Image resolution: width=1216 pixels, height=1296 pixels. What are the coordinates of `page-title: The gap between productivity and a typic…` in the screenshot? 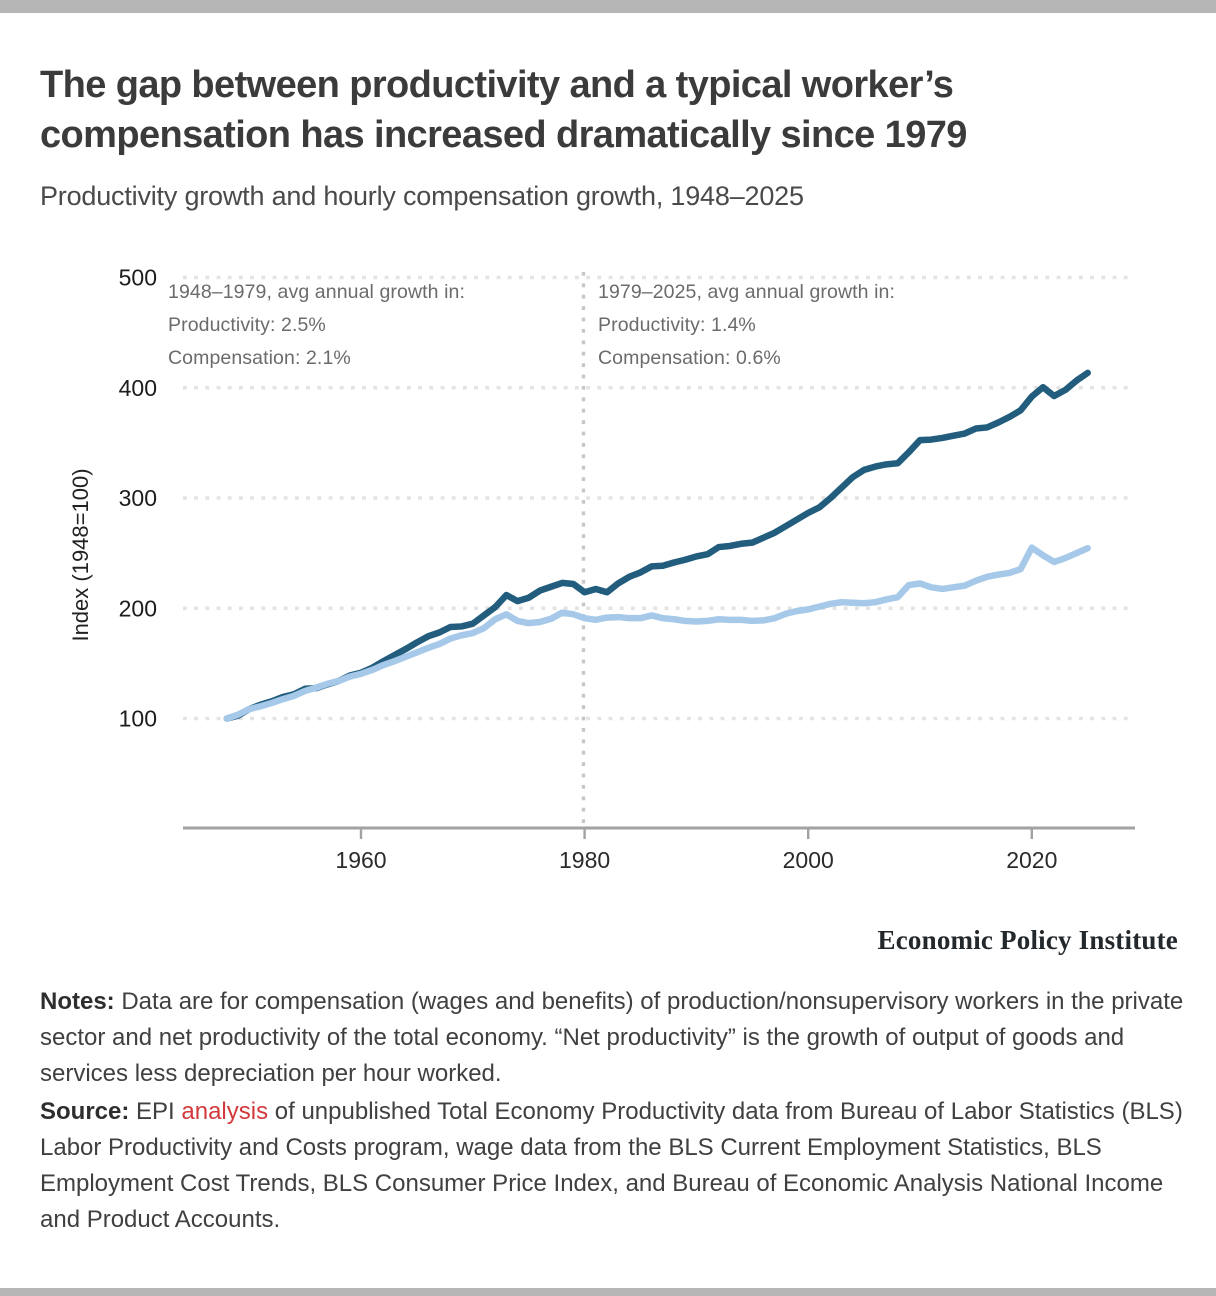 It's located at (620, 110).